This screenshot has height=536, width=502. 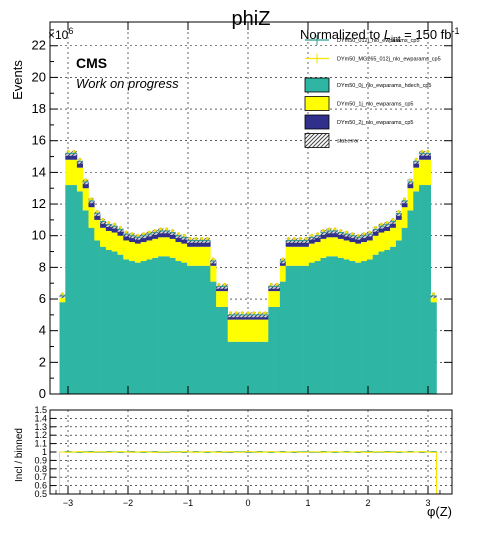 What do you see at coordinates (91, 63) in the screenshot?
I see `cms-label: CMS` at bounding box center [91, 63].